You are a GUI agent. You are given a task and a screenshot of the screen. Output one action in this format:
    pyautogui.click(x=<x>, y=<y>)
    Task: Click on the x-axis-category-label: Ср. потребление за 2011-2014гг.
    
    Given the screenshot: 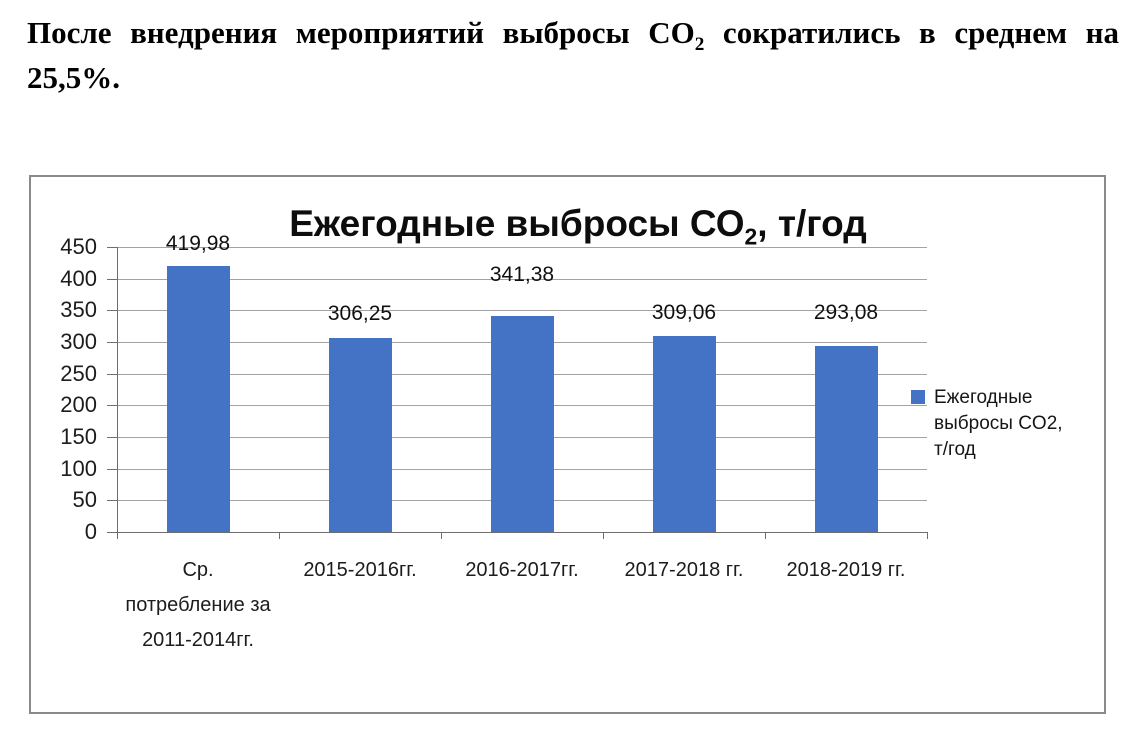 What is the action you would take?
    pyautogui.click(x=198, y=605)
    